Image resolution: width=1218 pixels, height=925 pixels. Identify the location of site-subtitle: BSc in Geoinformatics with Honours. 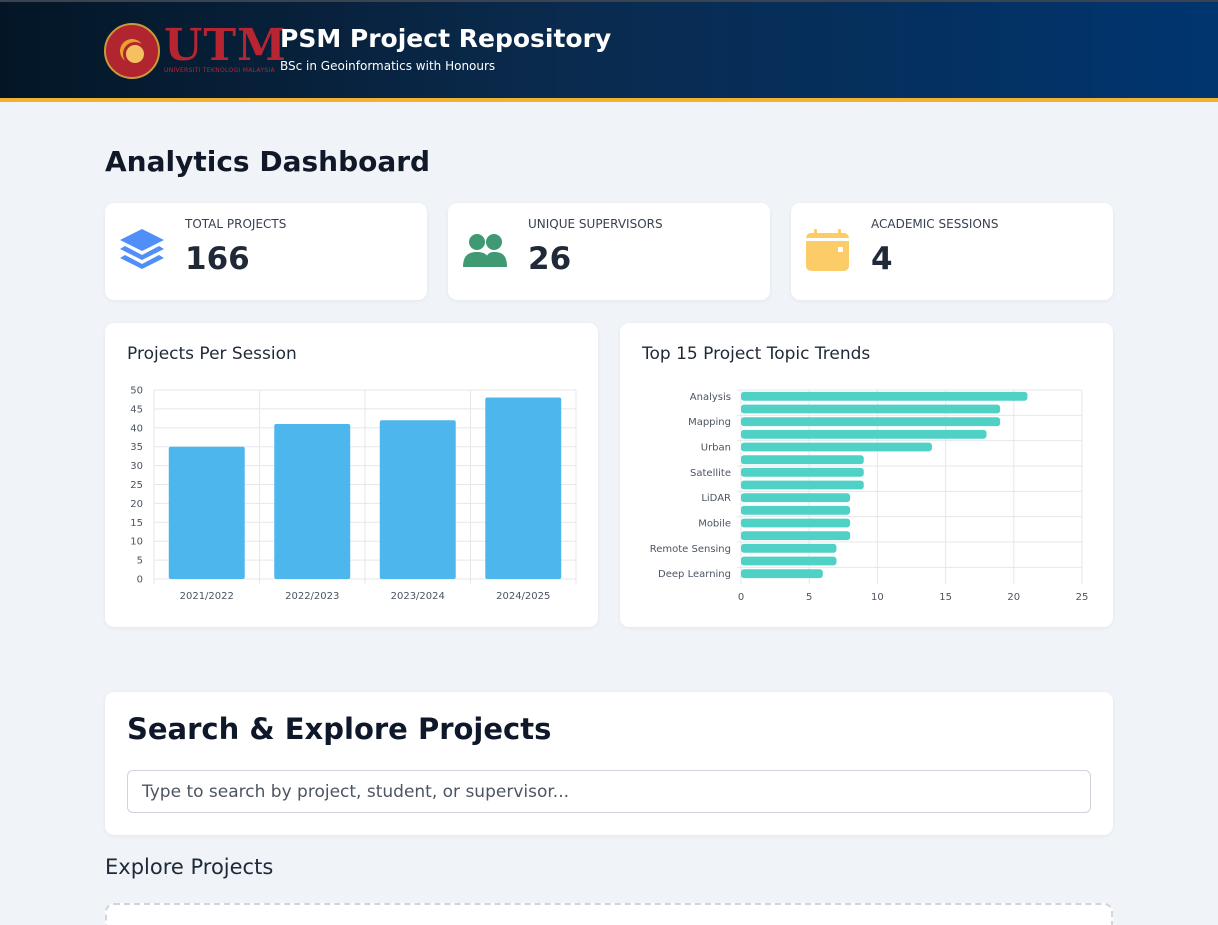
(388, 66).